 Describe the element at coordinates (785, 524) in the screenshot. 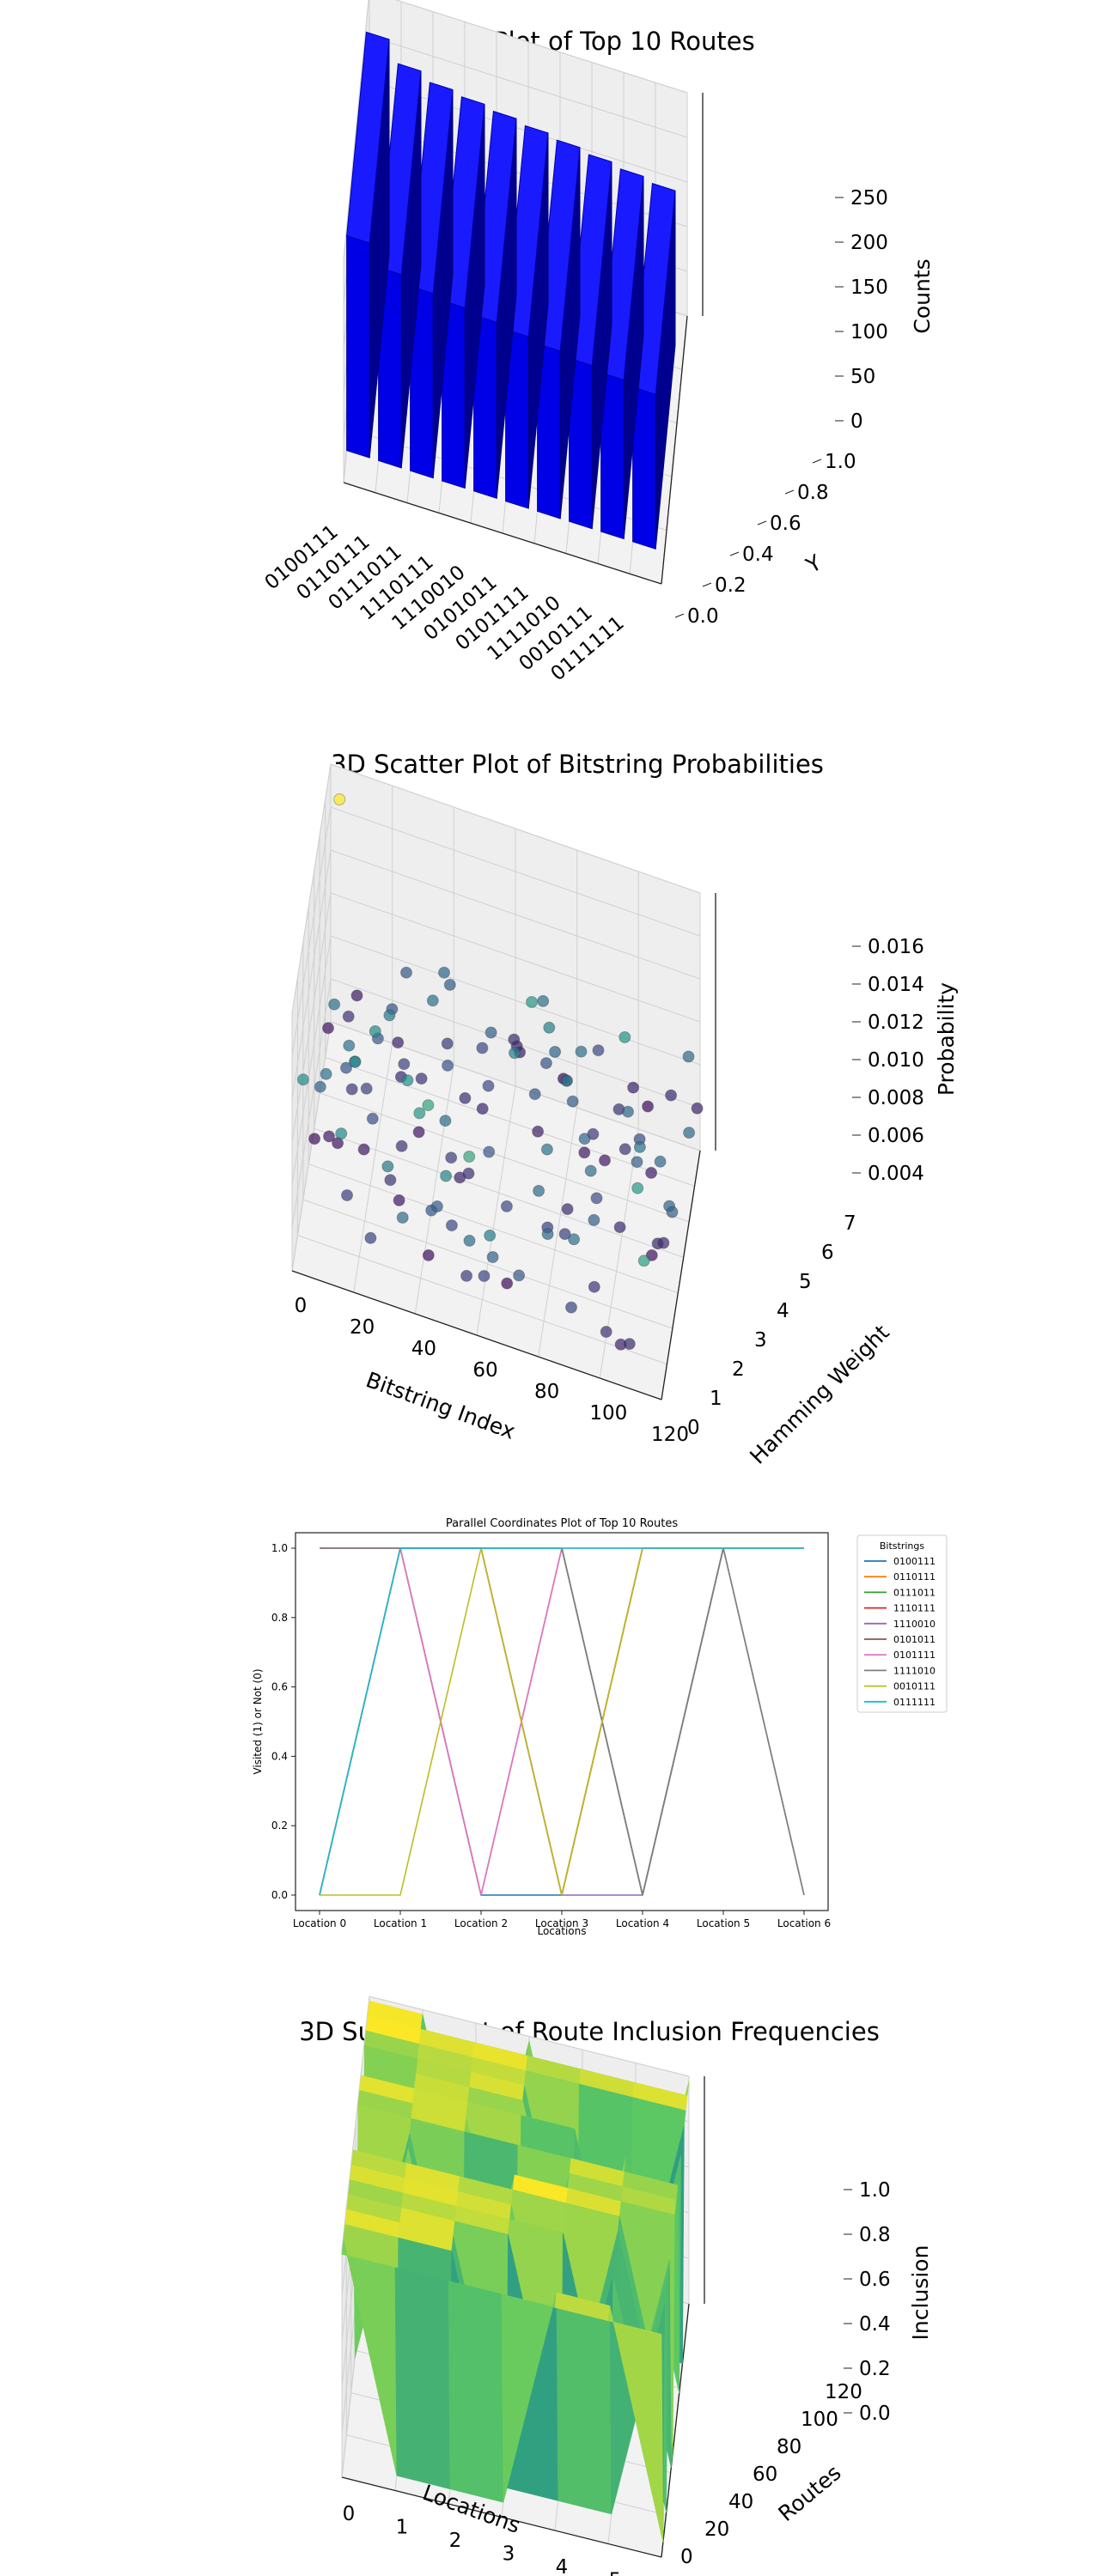

I see `y-tick-label: 0.6` at that location.